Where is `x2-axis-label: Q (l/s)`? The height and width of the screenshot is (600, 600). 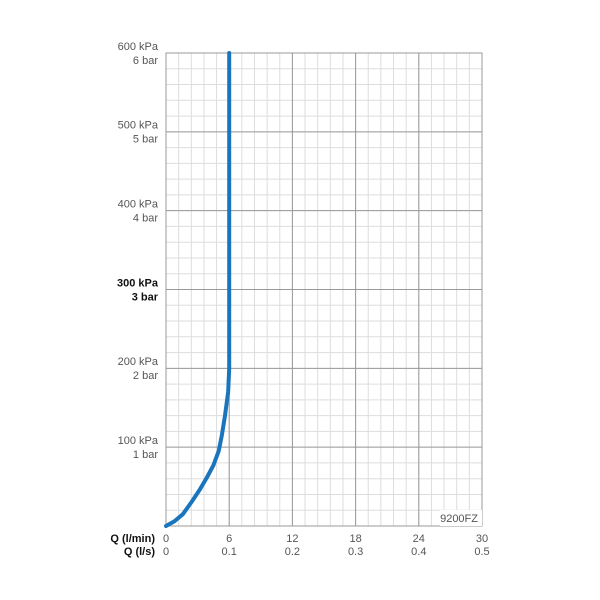 x2-axis-label: Q (l/s) is located at coordinates (140, 552).